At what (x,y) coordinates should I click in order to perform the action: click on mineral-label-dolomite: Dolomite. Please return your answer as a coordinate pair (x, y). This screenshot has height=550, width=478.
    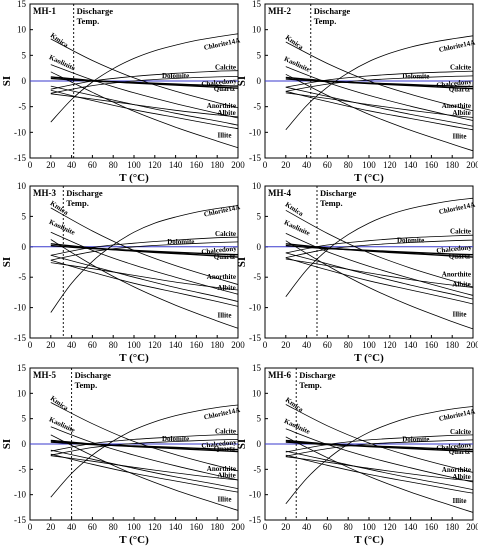
    Looking at the image, I should click on (415, 76).